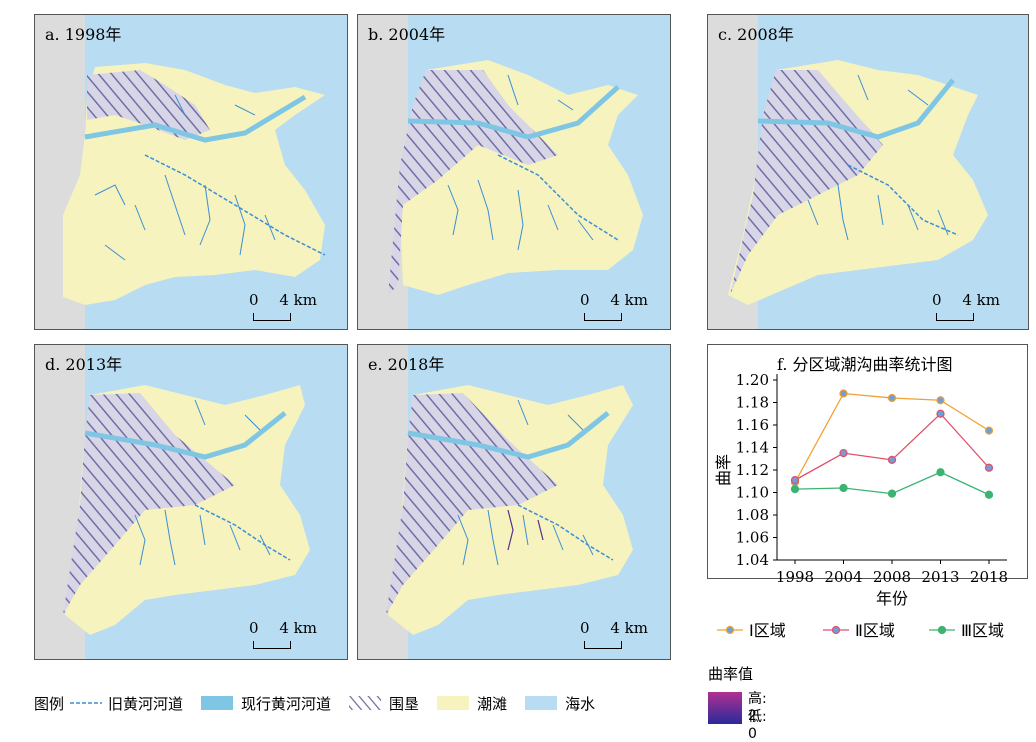 This screenshot has height=742, width=1036. Describe the element at coordinates (865, 364) in the screenshot. I see `chart-title: f. 分区域潮沟曲率统计图` at that location.